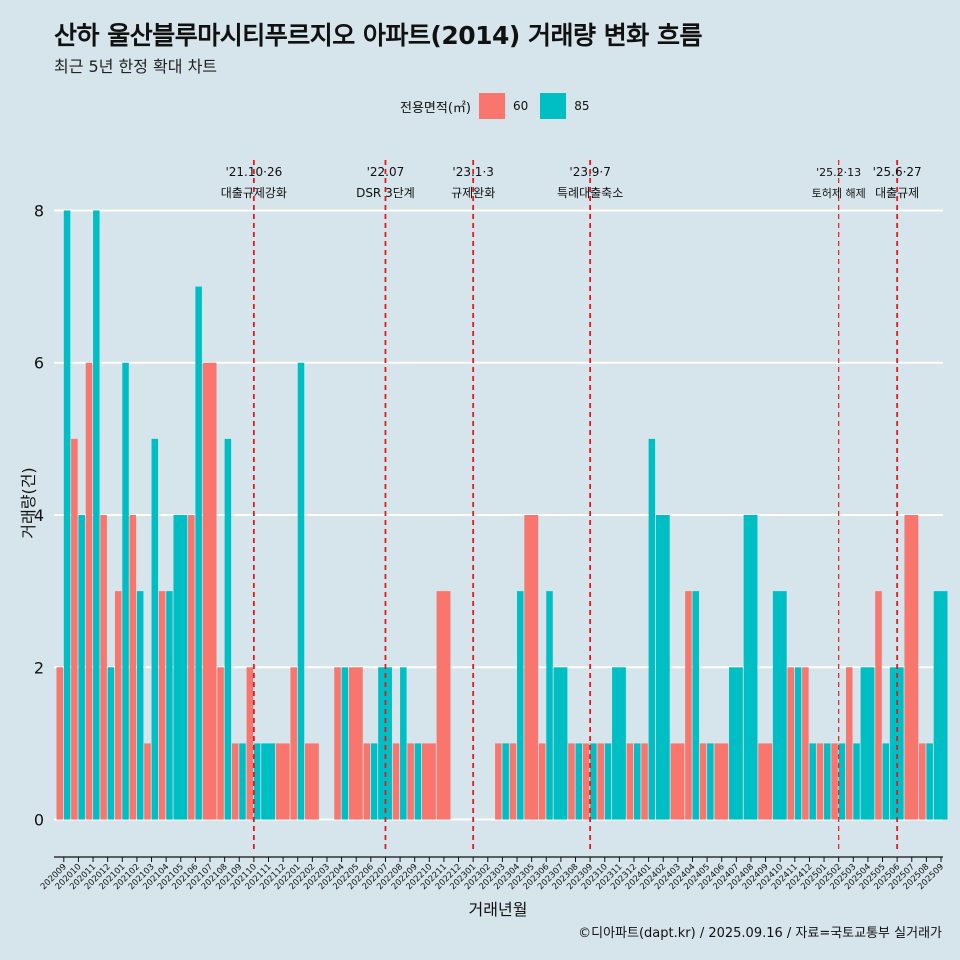  I want to click on event-label-202309: 특례대출축소, so click(590, 193).